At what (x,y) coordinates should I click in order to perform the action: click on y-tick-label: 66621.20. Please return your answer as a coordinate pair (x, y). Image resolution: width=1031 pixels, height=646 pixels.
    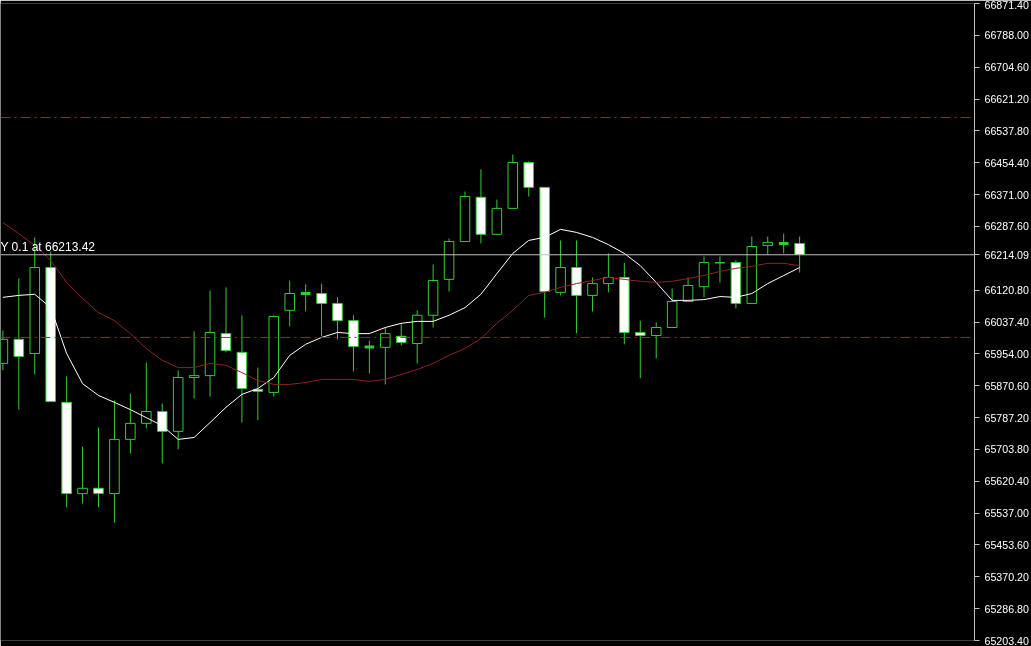
    Looking at the image, I should click on (1007, 99).